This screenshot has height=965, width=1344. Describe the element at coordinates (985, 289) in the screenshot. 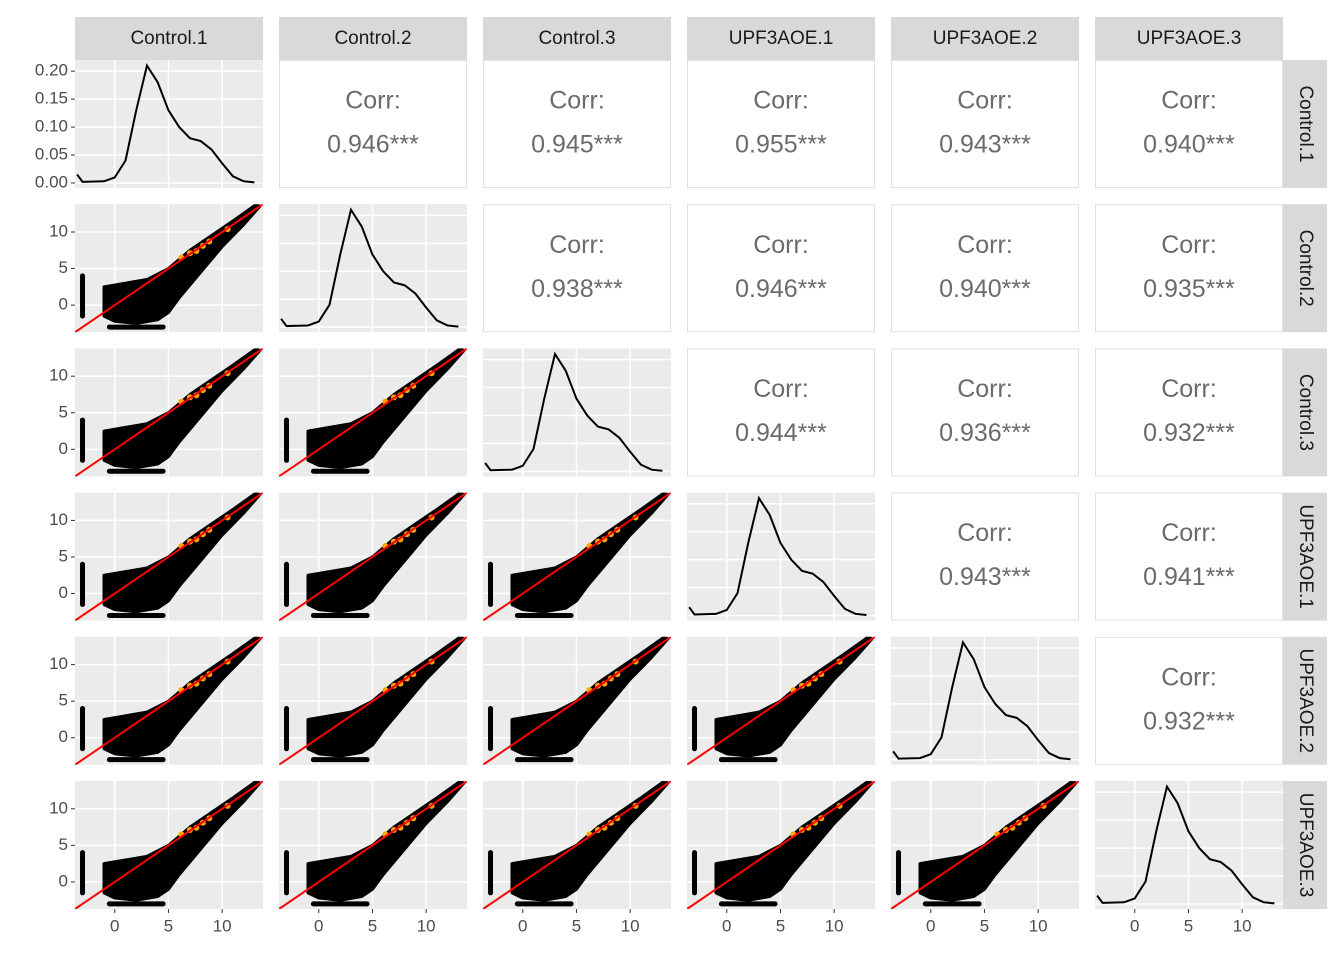

I see `corr-value: 0.940***` at that location.